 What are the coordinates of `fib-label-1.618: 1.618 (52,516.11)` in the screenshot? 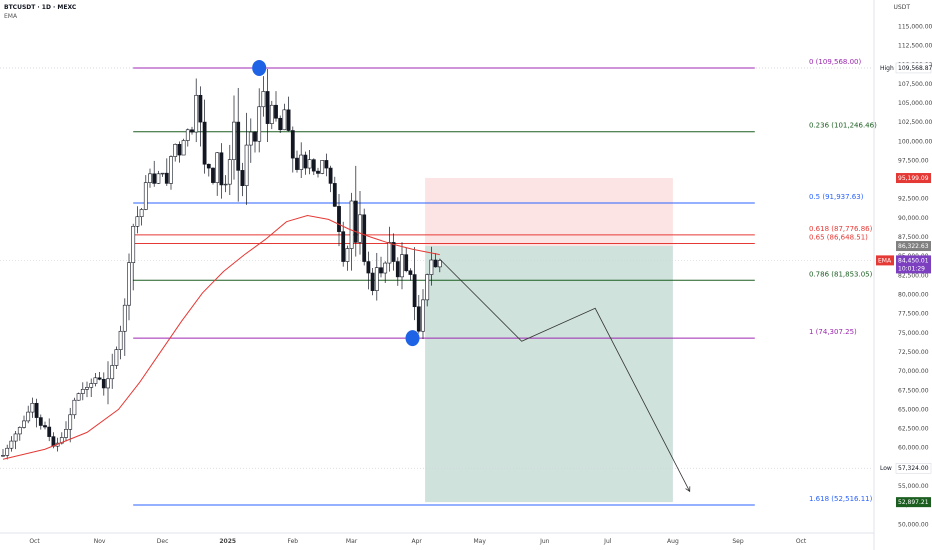 It's located at (841, 499).